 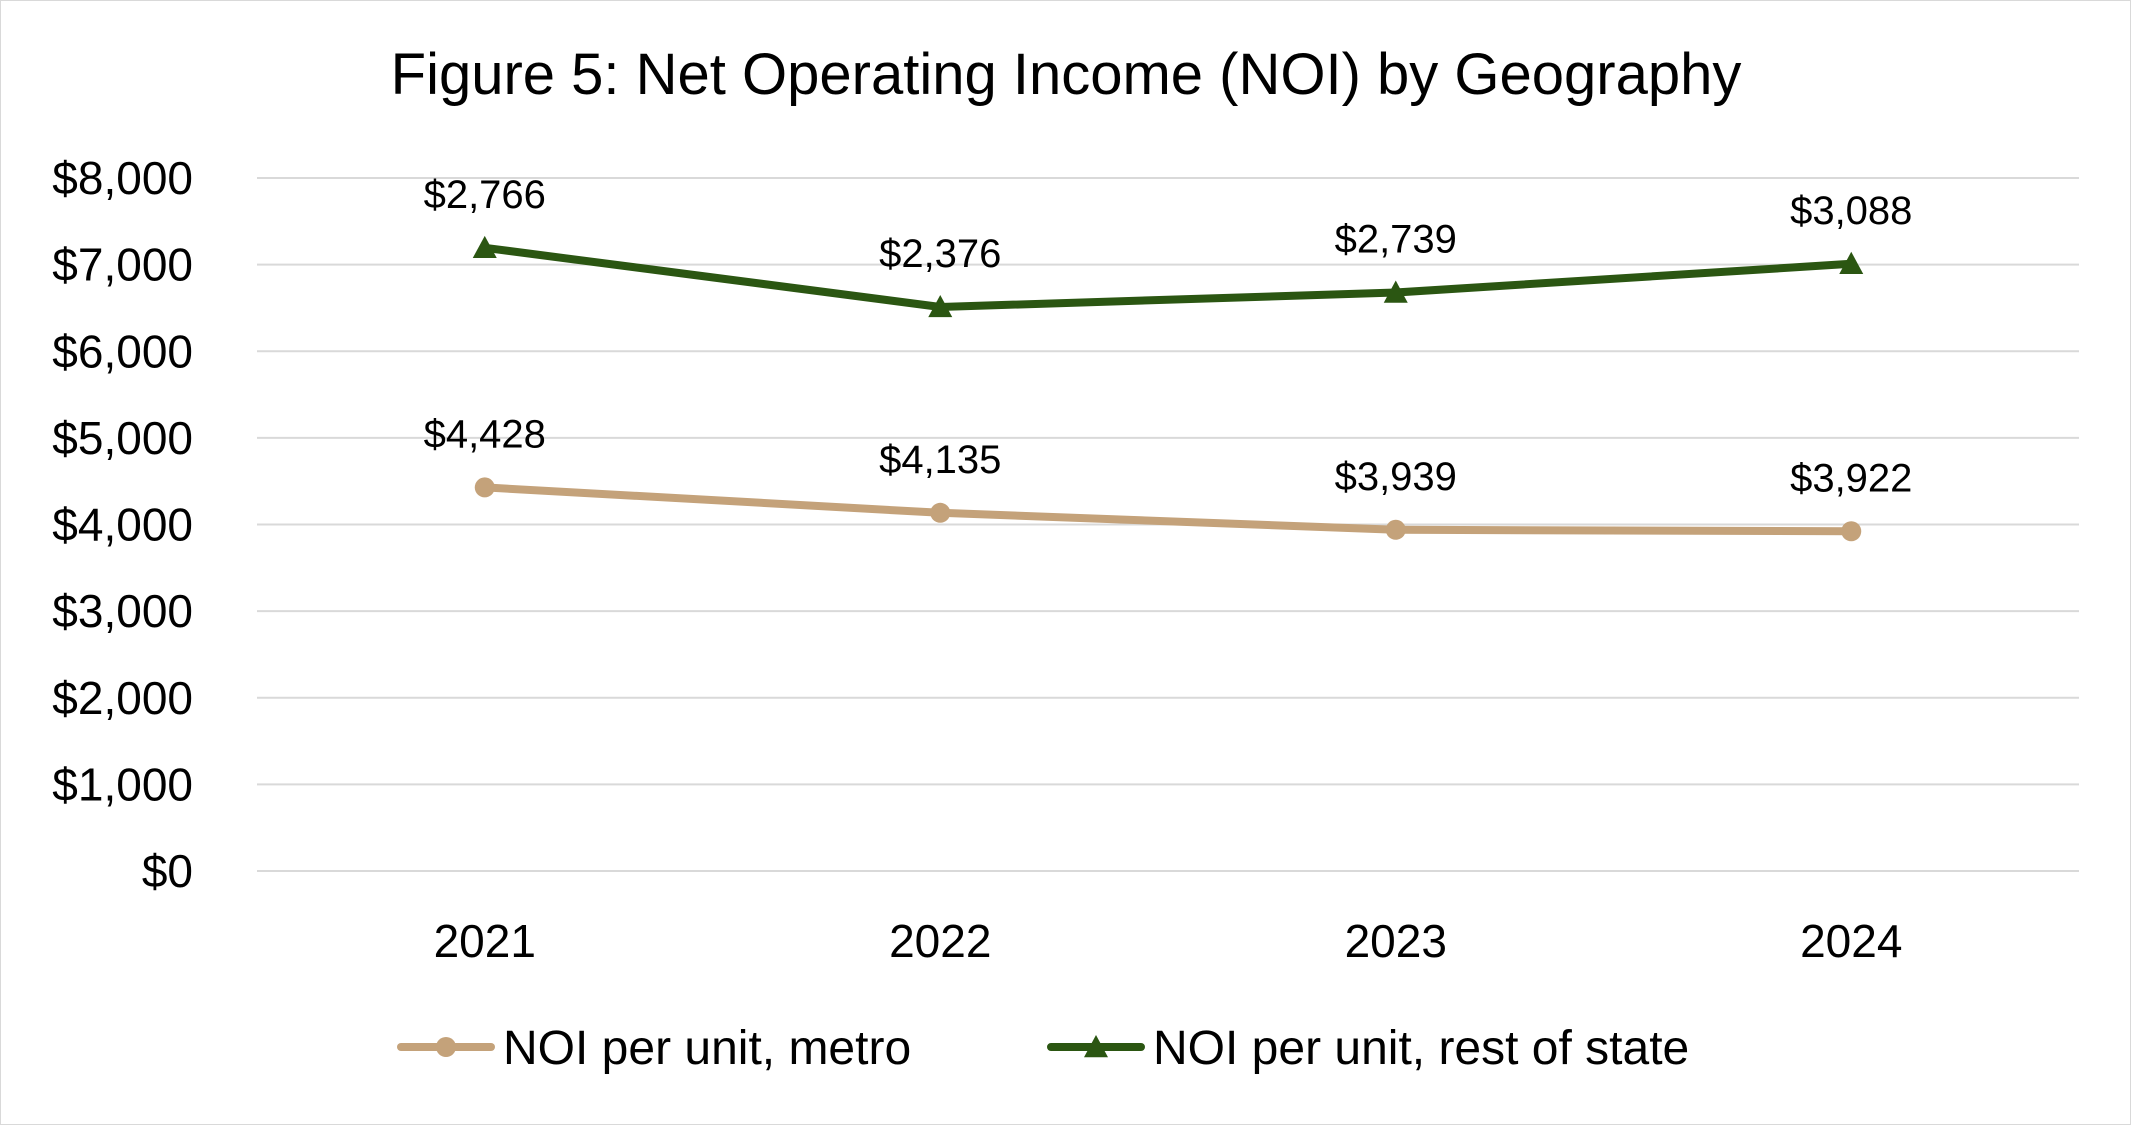 I want to click on y-tick-label: $0, so click(x=167, y=871).